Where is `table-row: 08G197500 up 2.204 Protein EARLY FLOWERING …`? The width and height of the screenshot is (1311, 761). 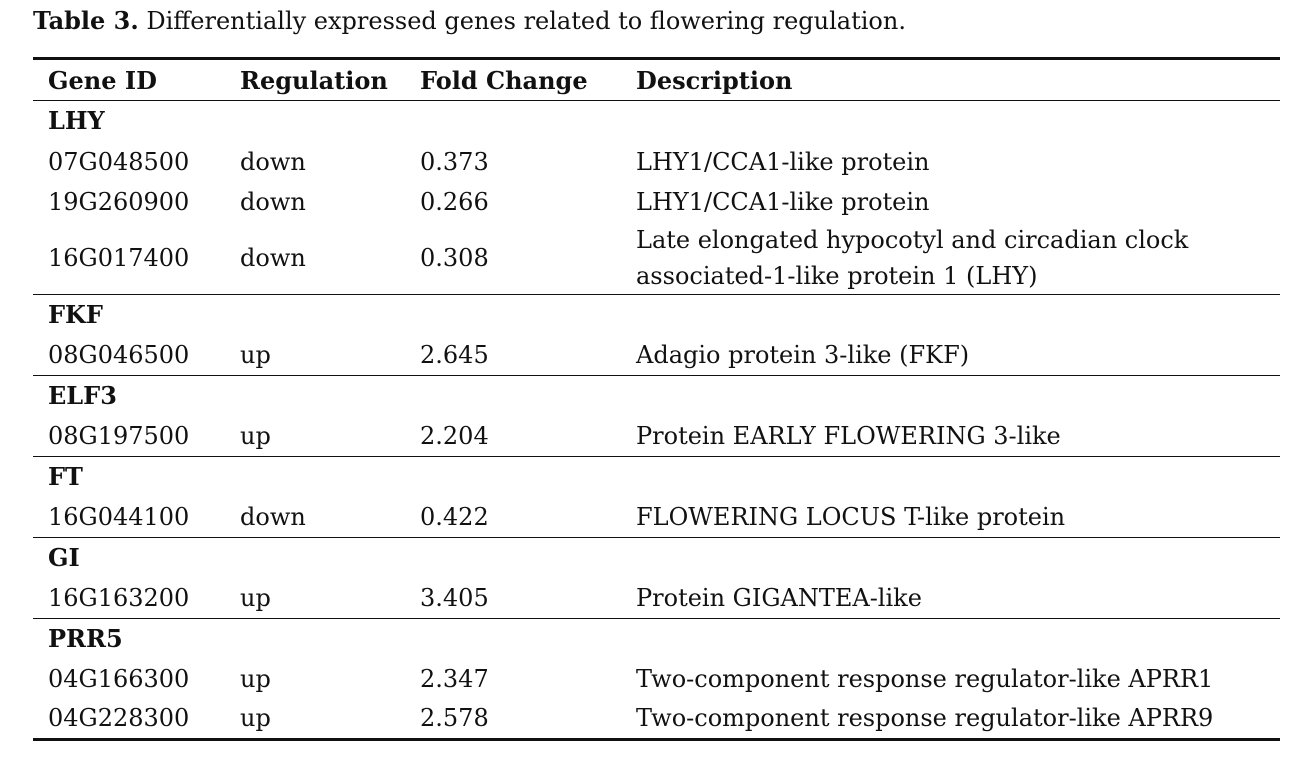
table-row: 08G197500 up 2.204 Protein EARLY FLOWERING … is located at coordinates (656, 436).